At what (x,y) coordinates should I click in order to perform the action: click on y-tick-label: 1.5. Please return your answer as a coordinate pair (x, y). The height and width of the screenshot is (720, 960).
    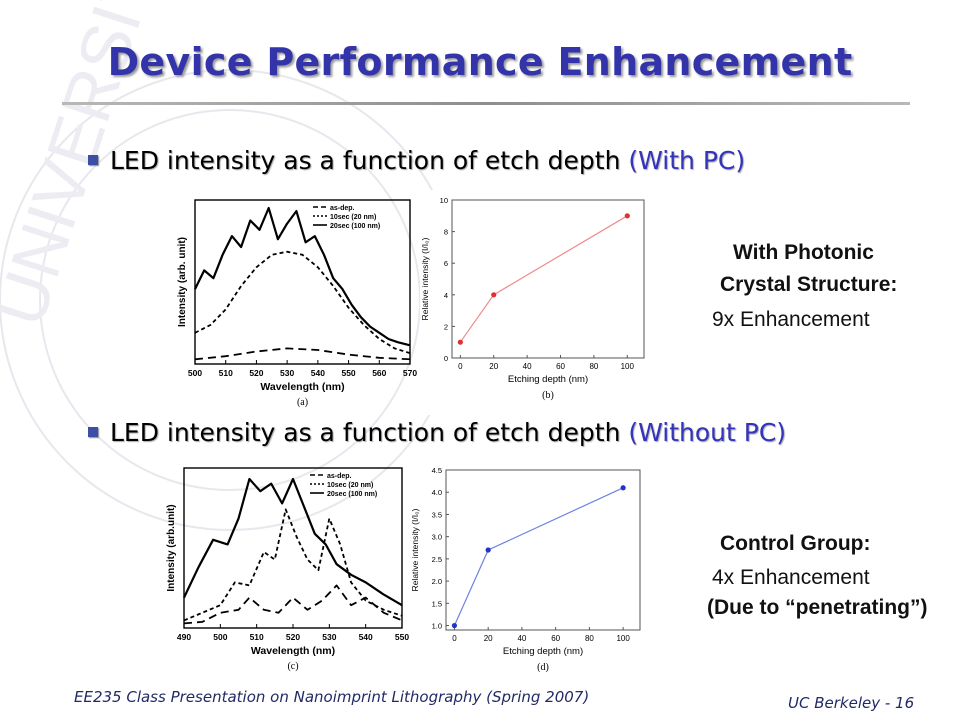
    Looking at the image, I should click on (437, 603).